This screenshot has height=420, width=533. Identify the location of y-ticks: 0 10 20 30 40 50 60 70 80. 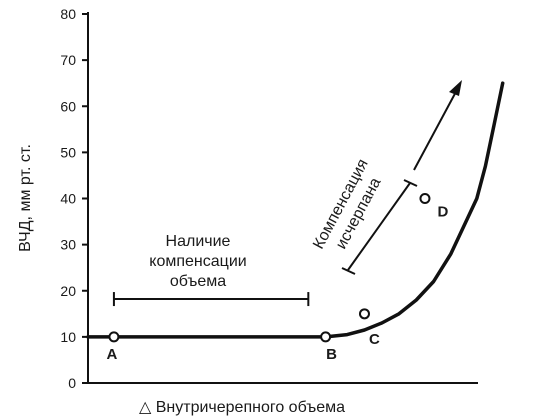
(74, 198).